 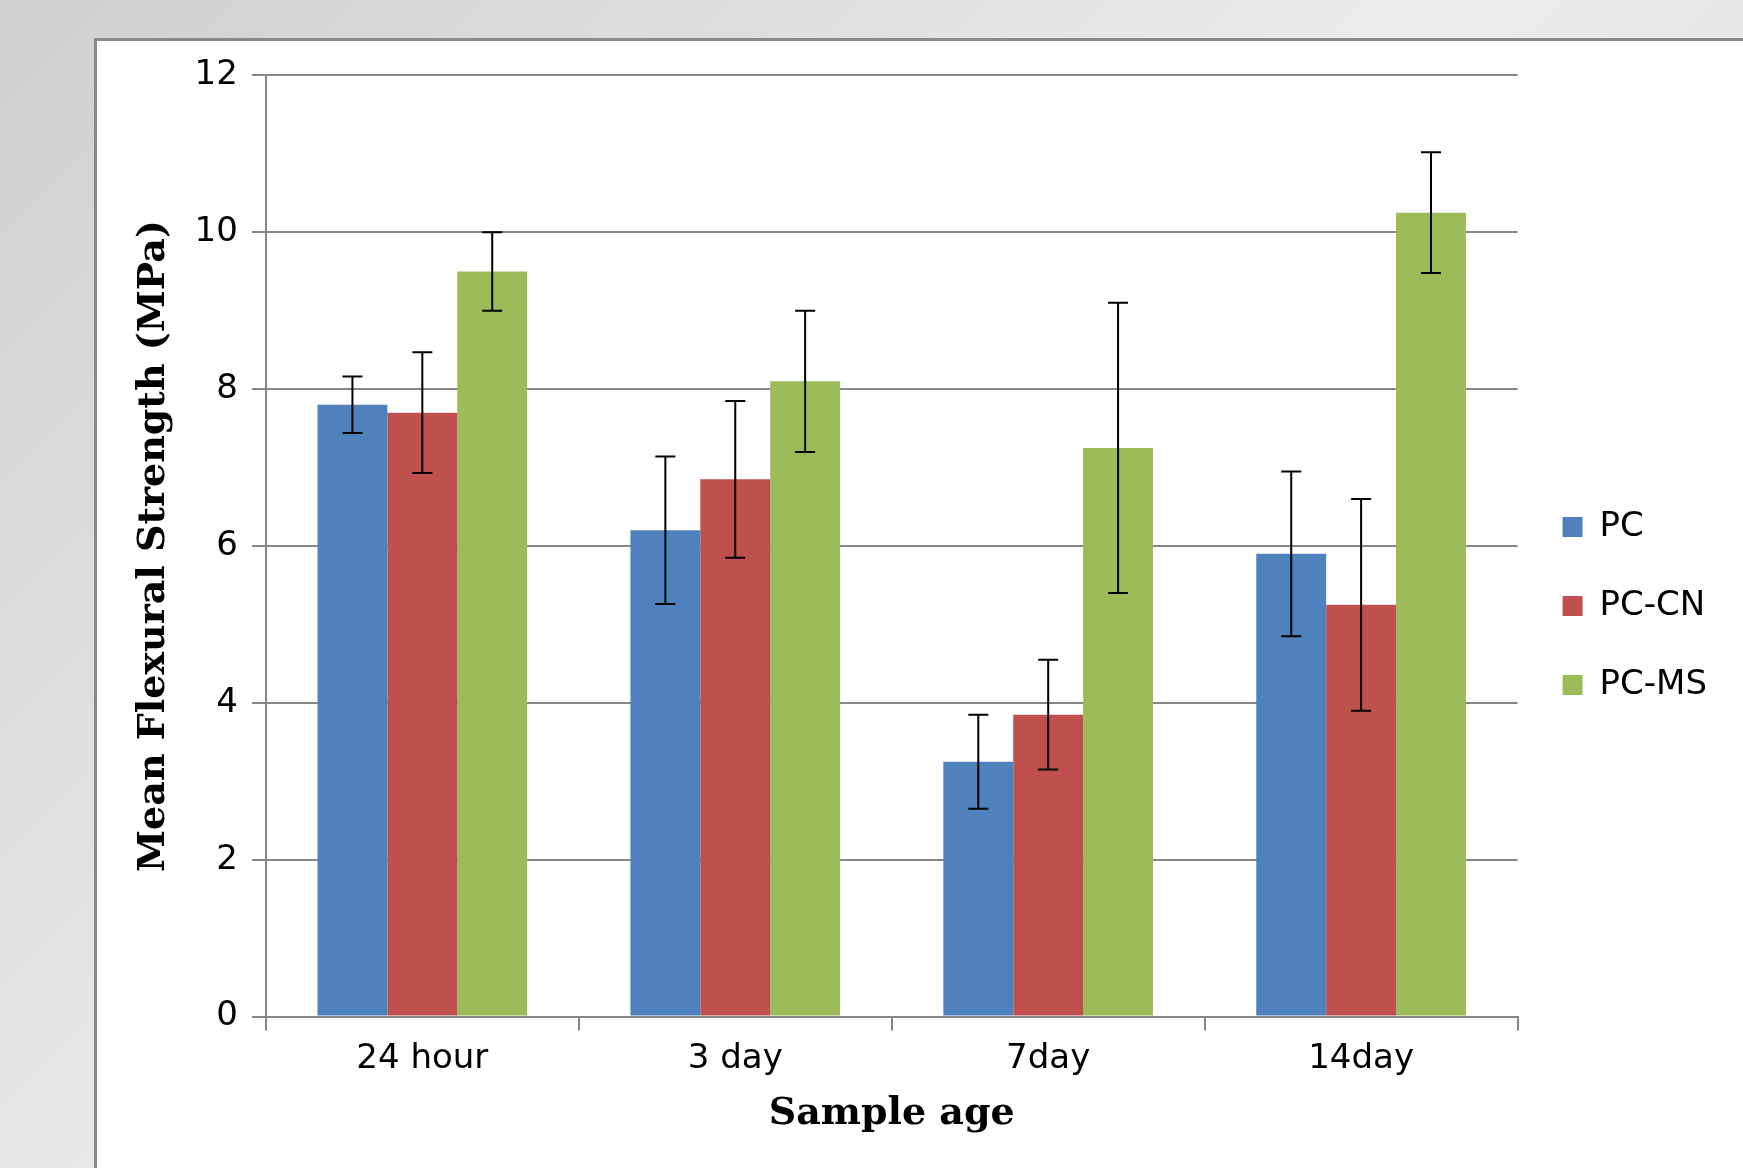 I want to click on x-tick-label: 14day, so click(x=1361, y=1055).